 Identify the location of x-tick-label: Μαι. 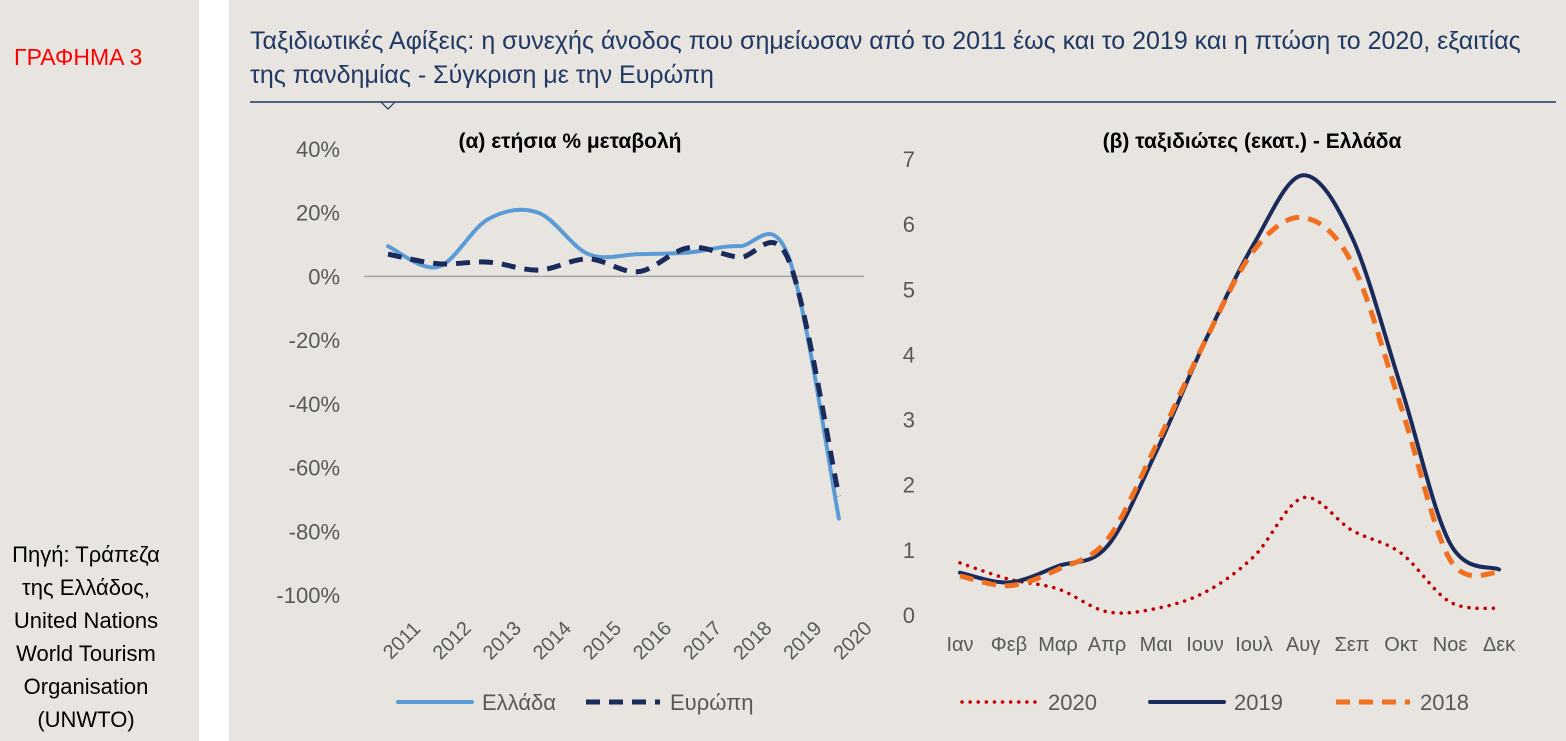
(1156, 645).